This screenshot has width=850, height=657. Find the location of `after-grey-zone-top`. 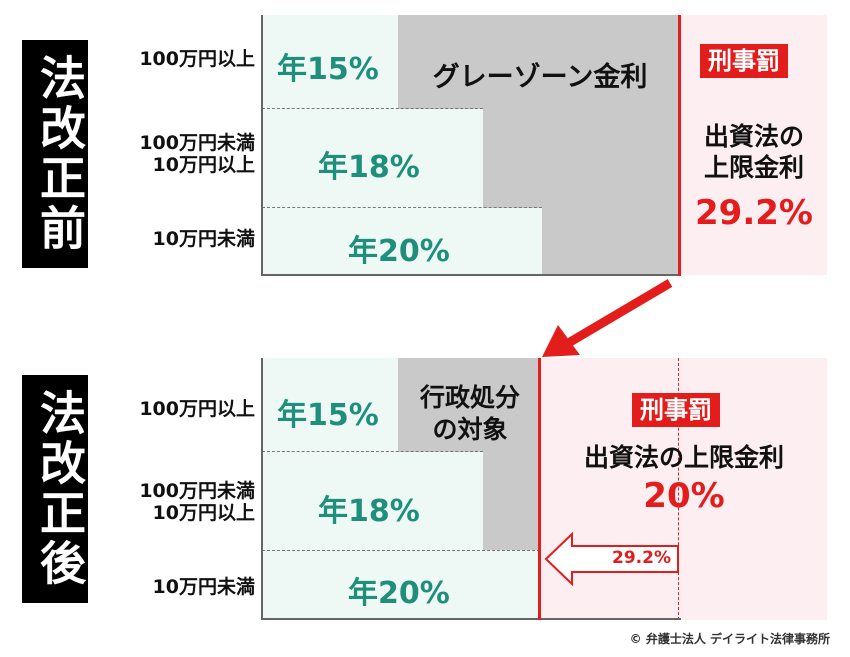

after-grey-zone-top is located at coordinates (469, 405).